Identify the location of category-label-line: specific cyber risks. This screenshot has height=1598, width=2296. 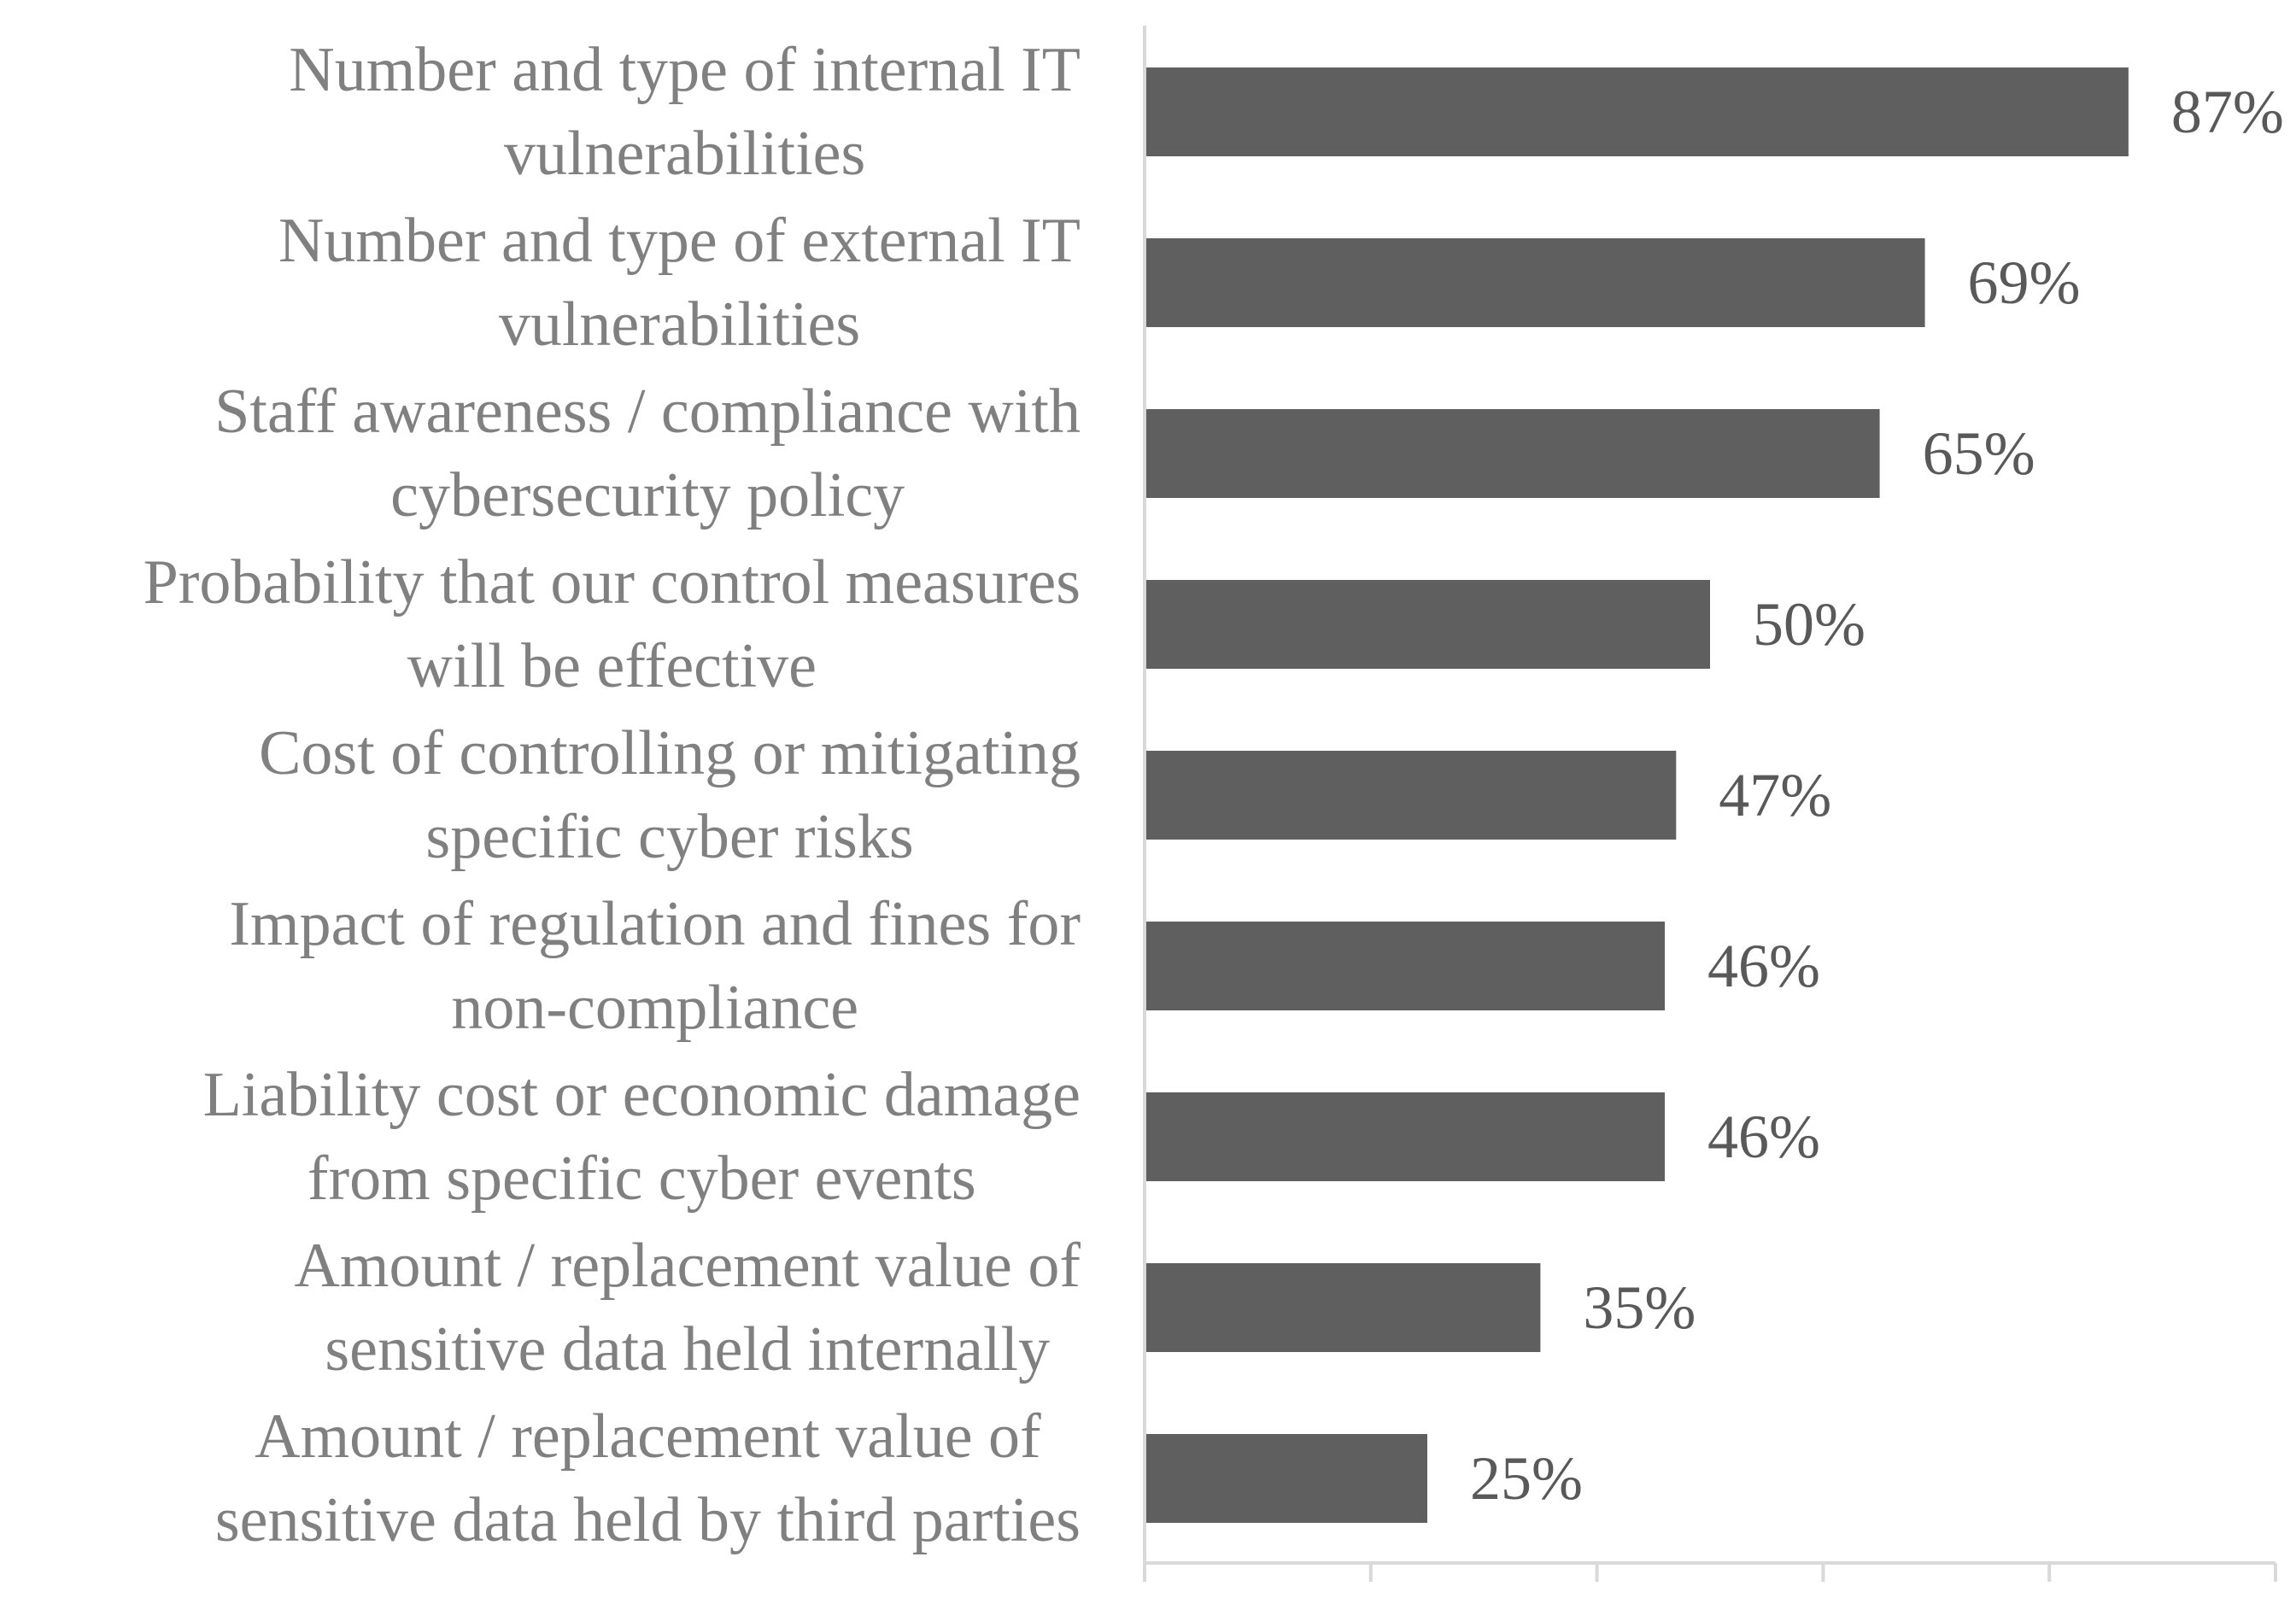
(669, 837).